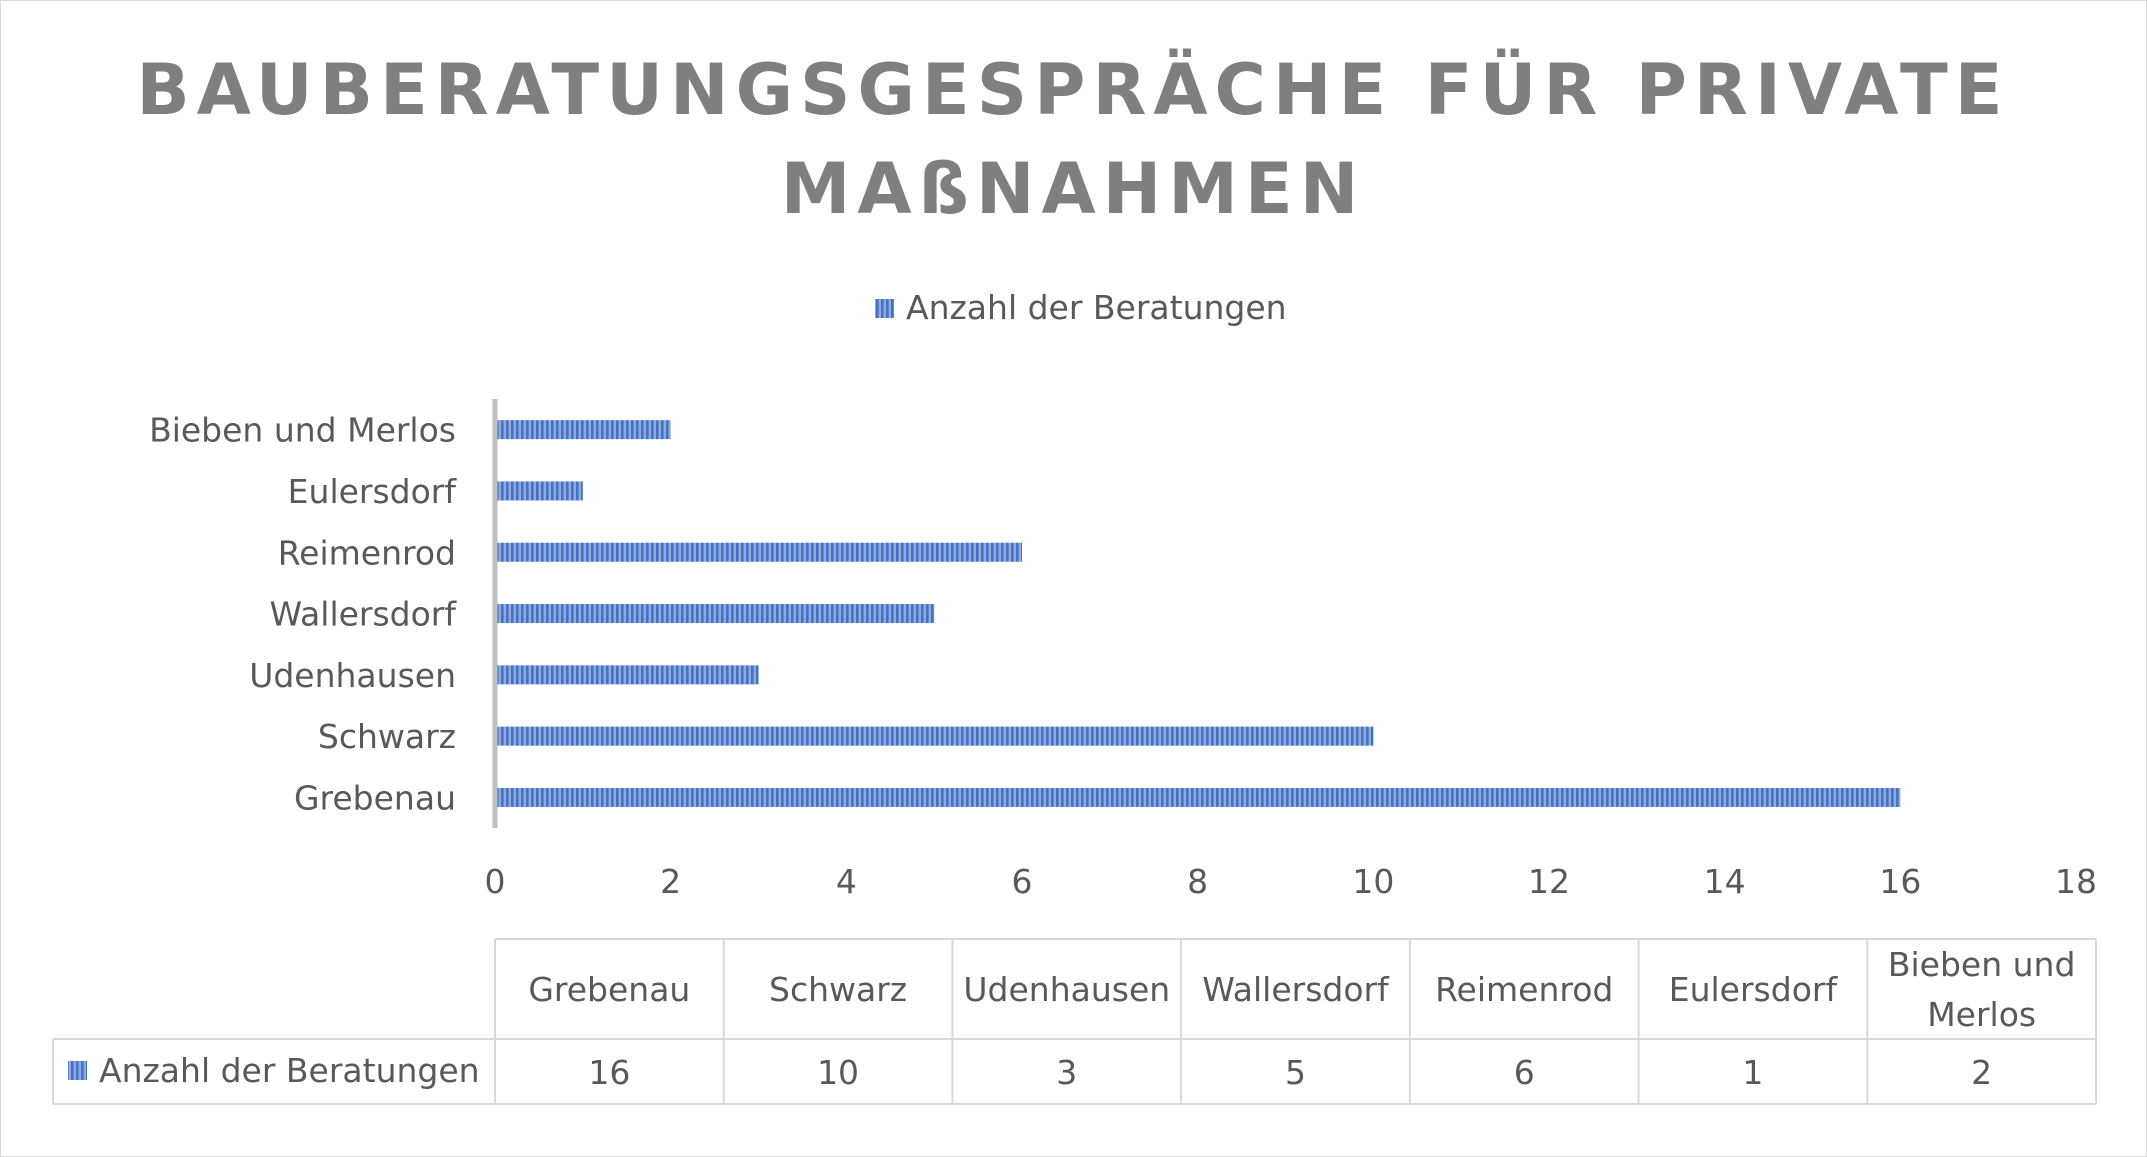  Describe the element at coordinates (1072, 90) in the screenshot. I see `chart-title-line-1: BAUBERATUNGSGESPRÄCHE FÜR PRIVATE` at that location.